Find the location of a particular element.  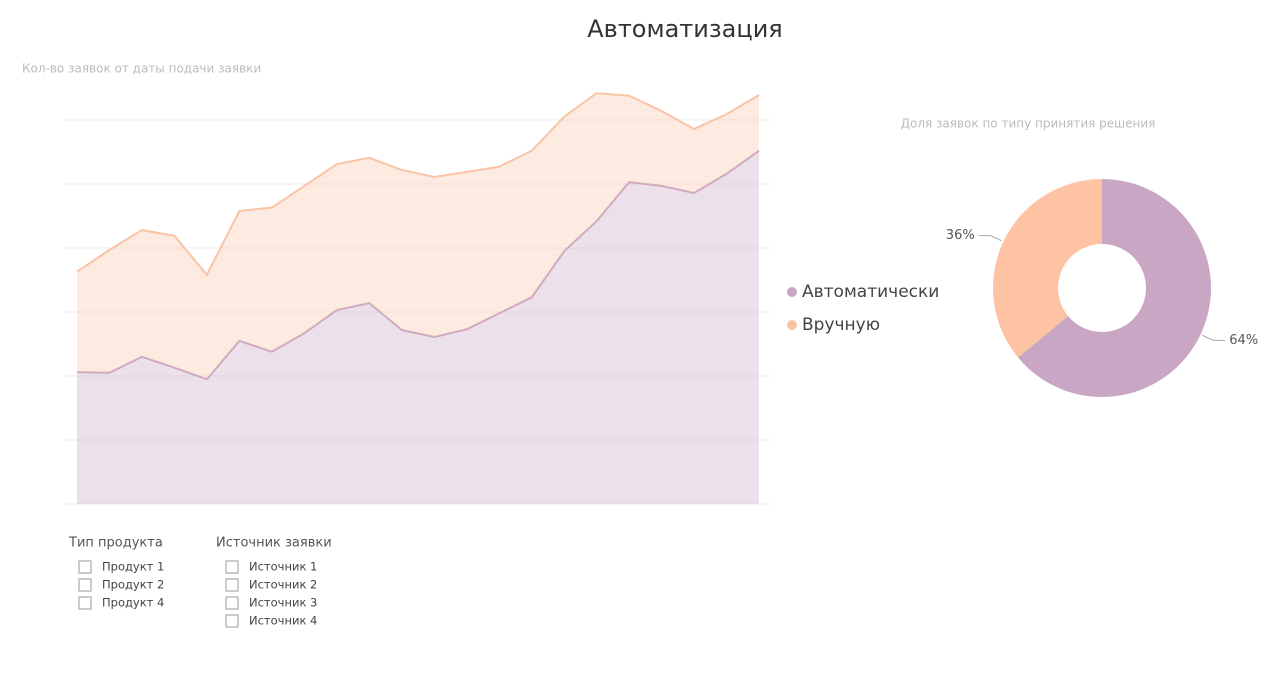

filter-title: Тип продукта is located at coordinates (115, 543).